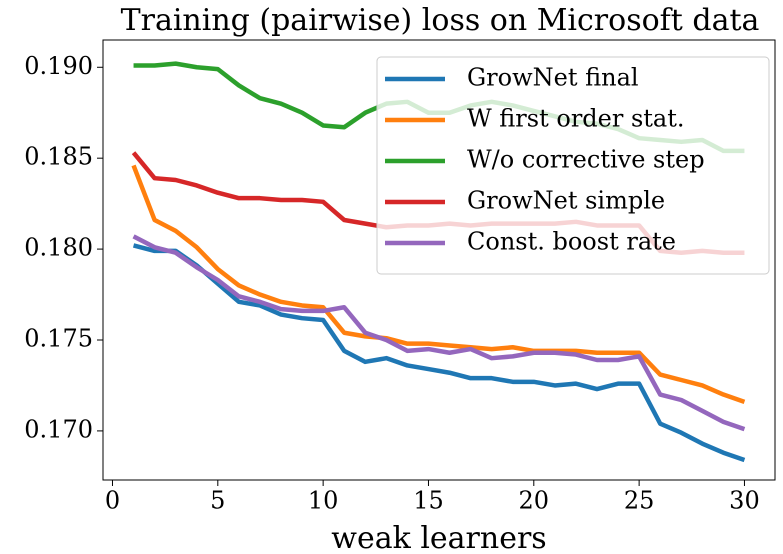 The image size is (783, 554). I want to click on y-tick-label: 0.185, so click(58, 157).